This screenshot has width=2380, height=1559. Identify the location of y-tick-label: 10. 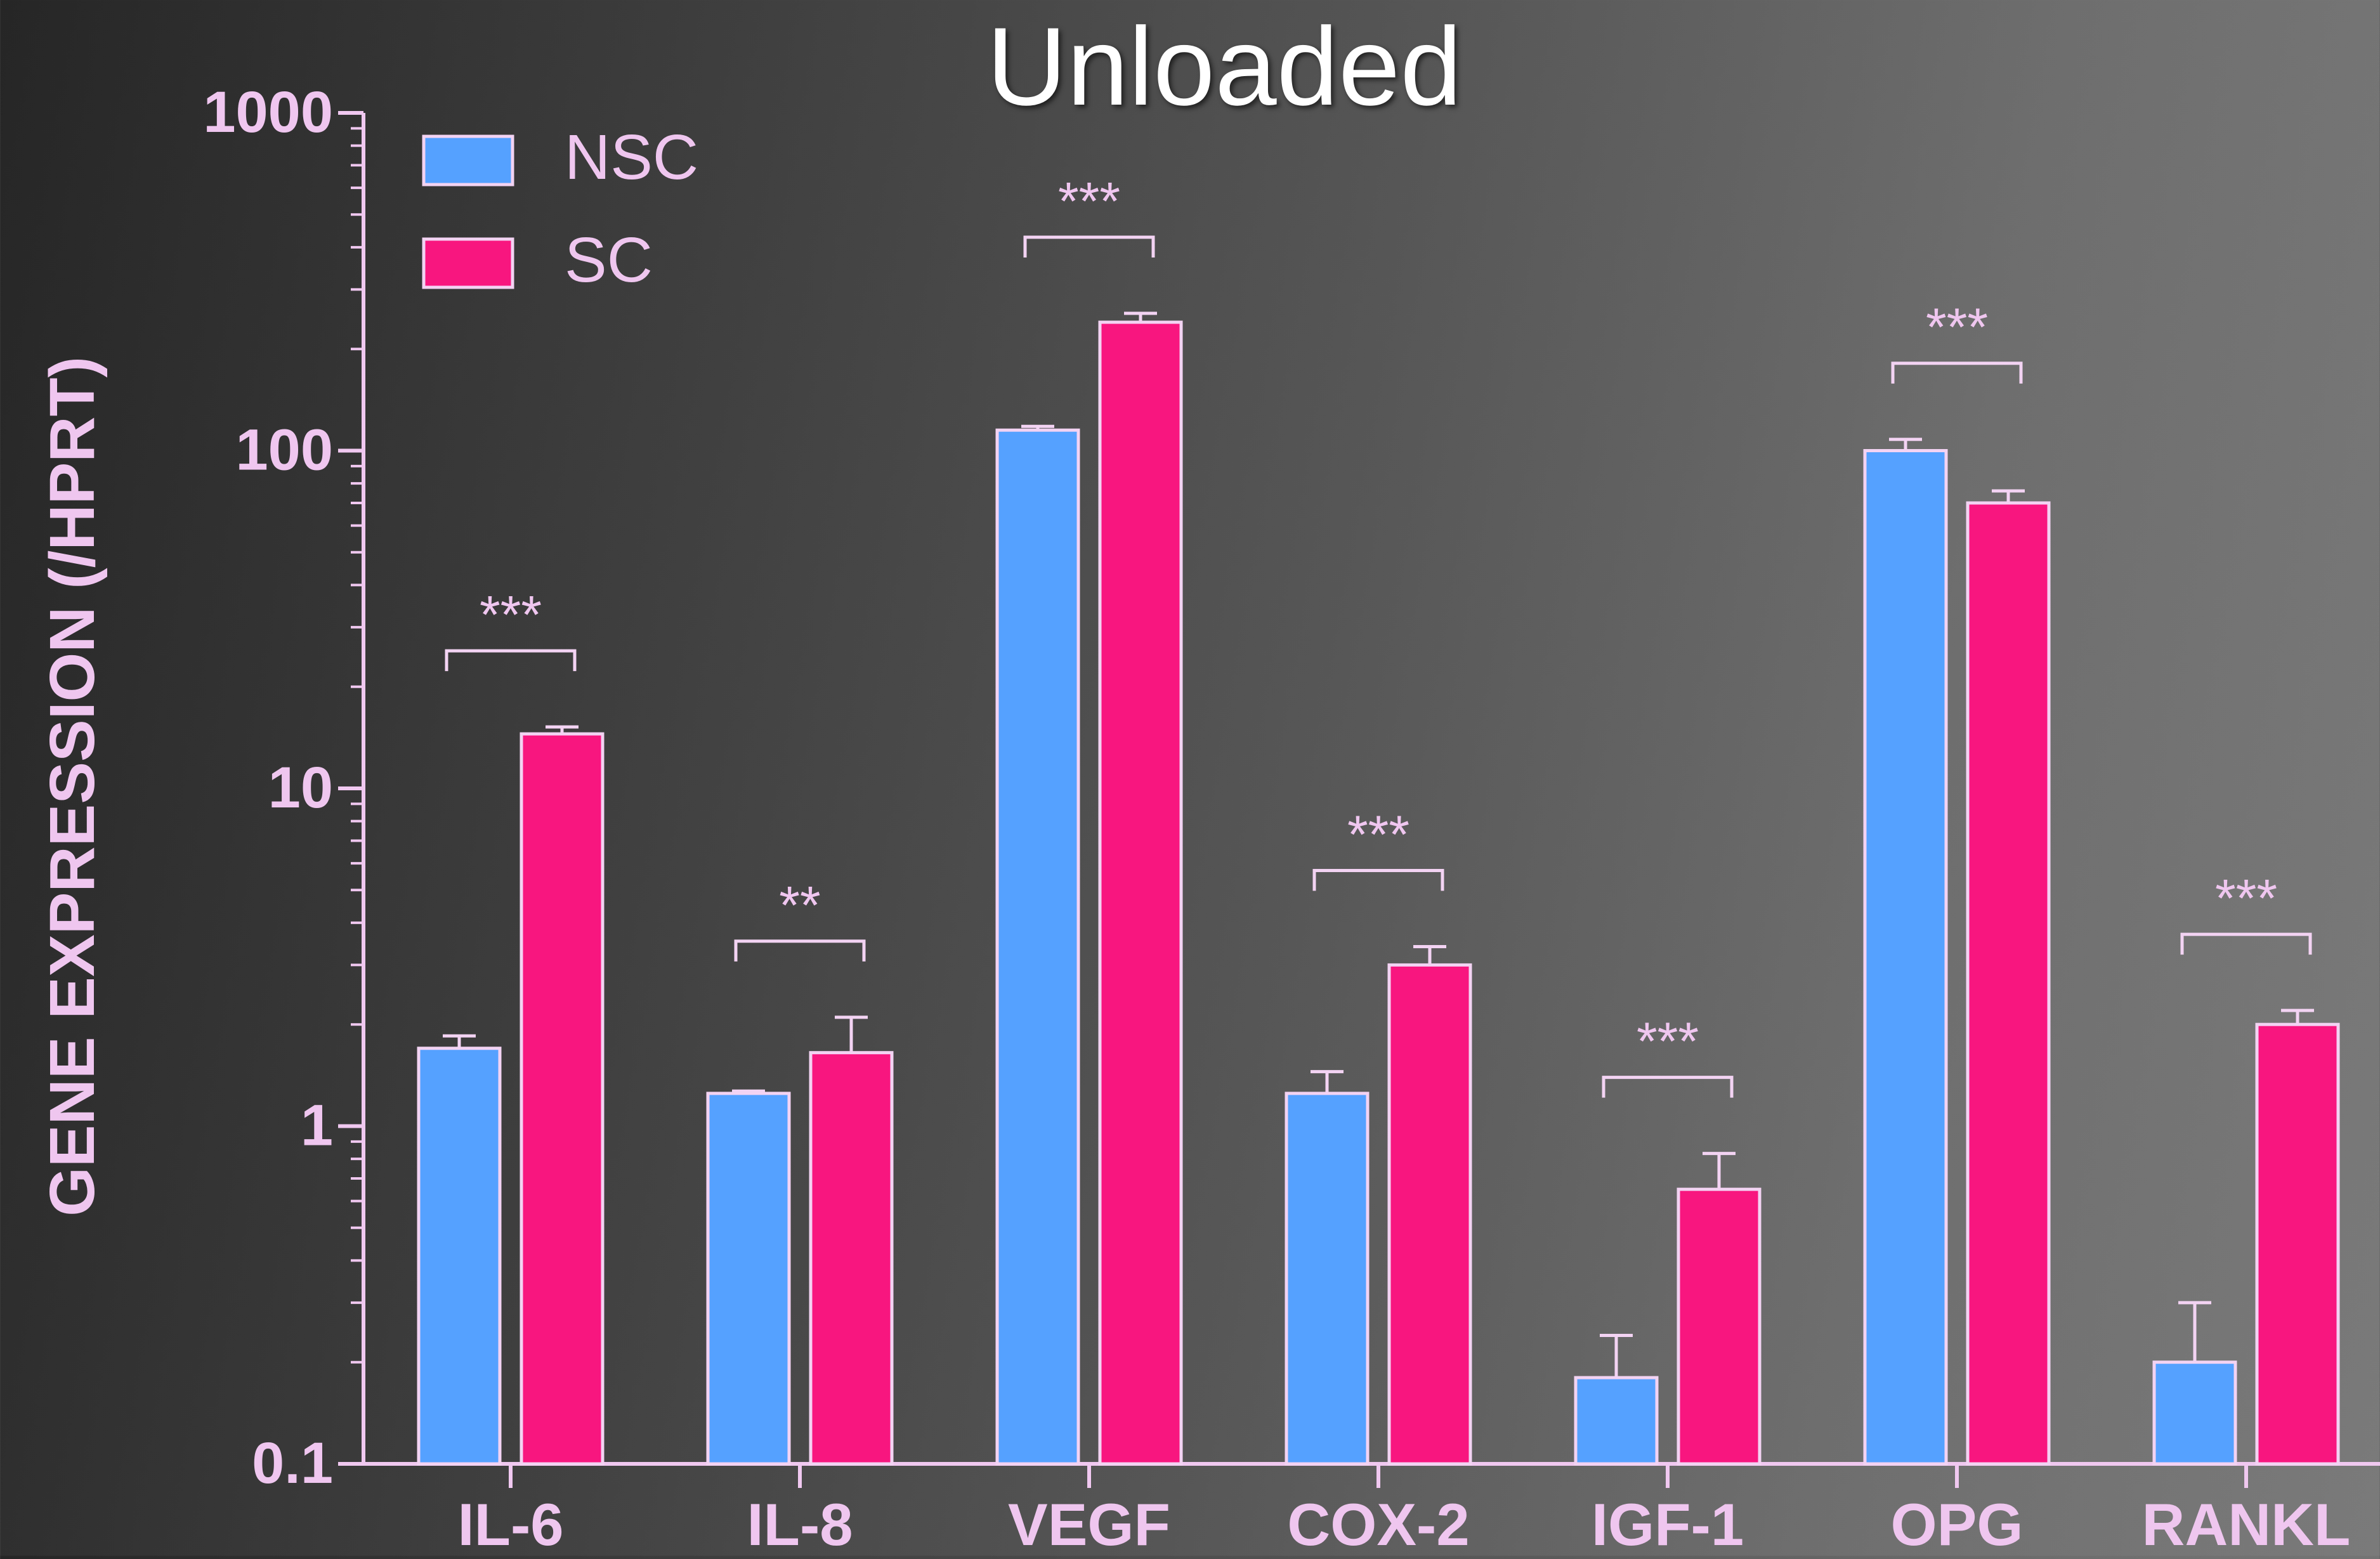
(300, 787).